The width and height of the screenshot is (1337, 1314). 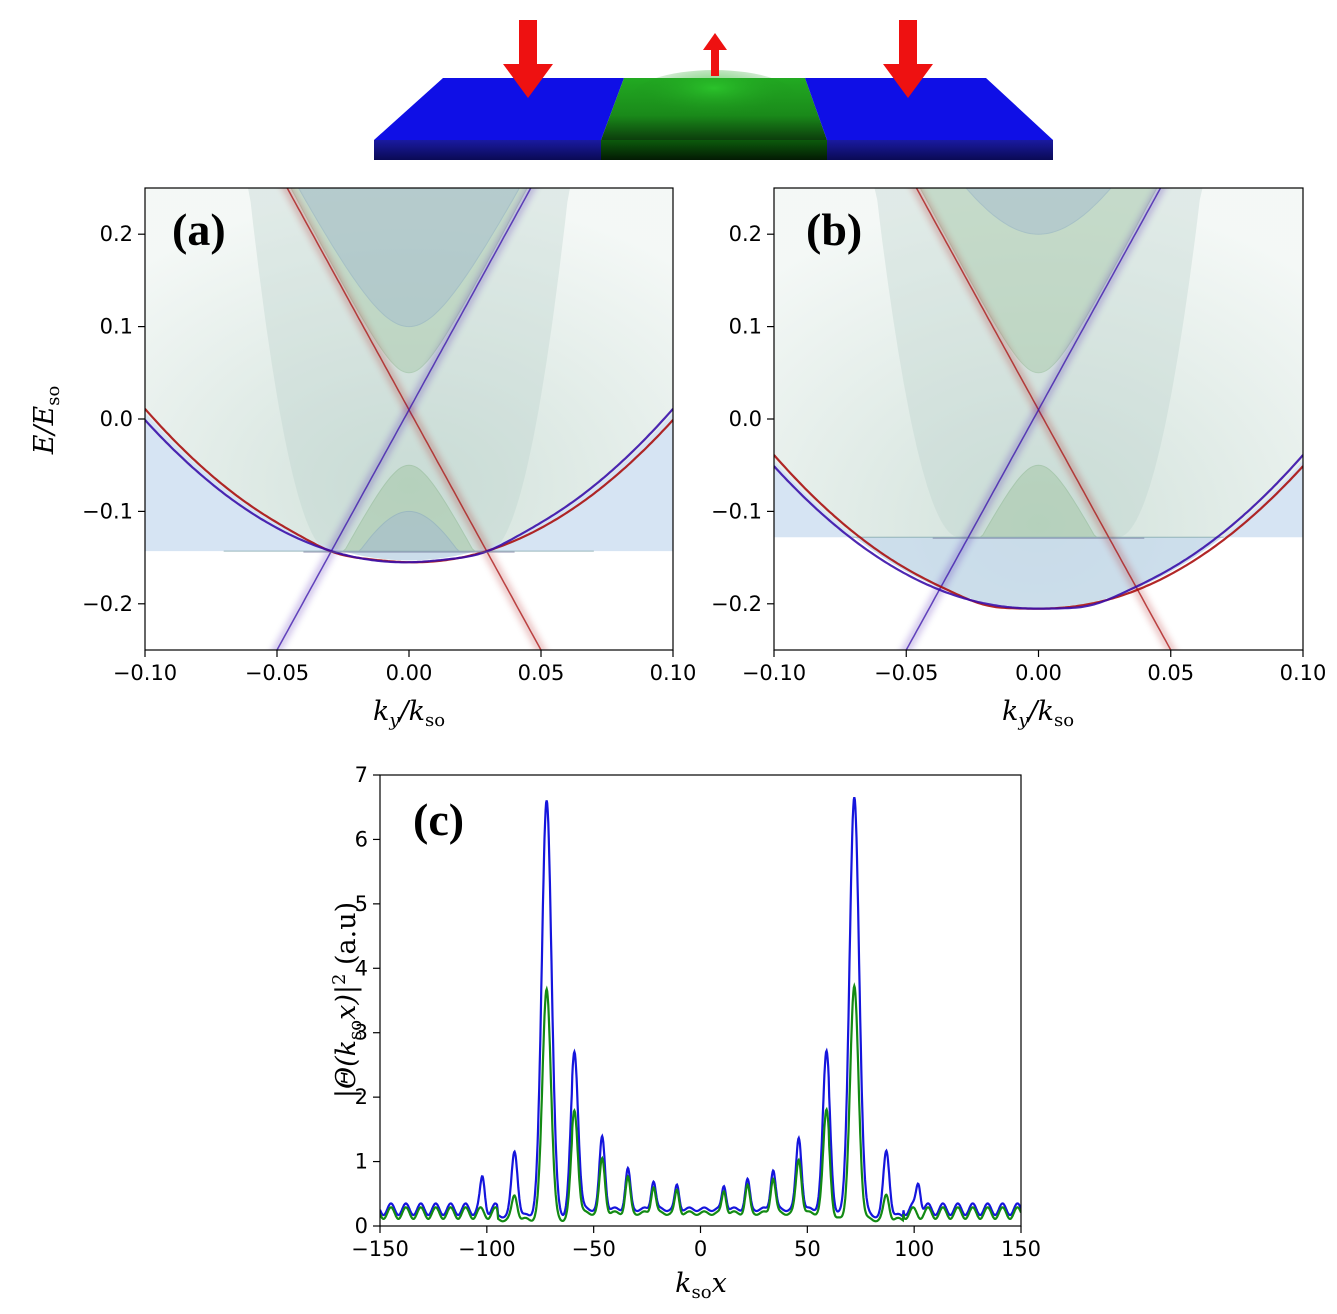 I want to click on central-region-glow, so click(x=714, y=100).